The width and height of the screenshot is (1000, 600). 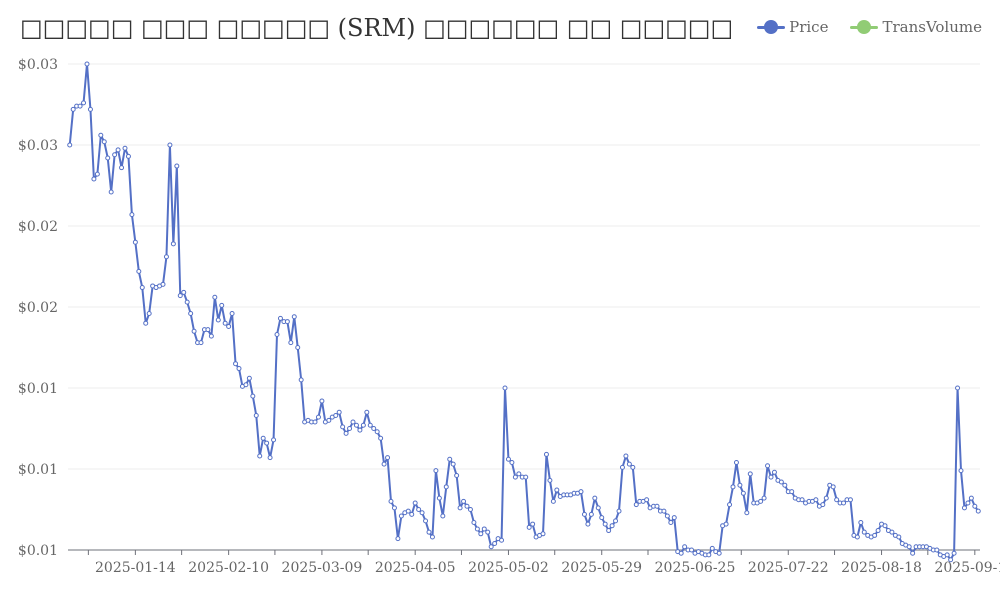 I want to click on x-tick-label: 2025-09-14, so click(x=967, y=568).